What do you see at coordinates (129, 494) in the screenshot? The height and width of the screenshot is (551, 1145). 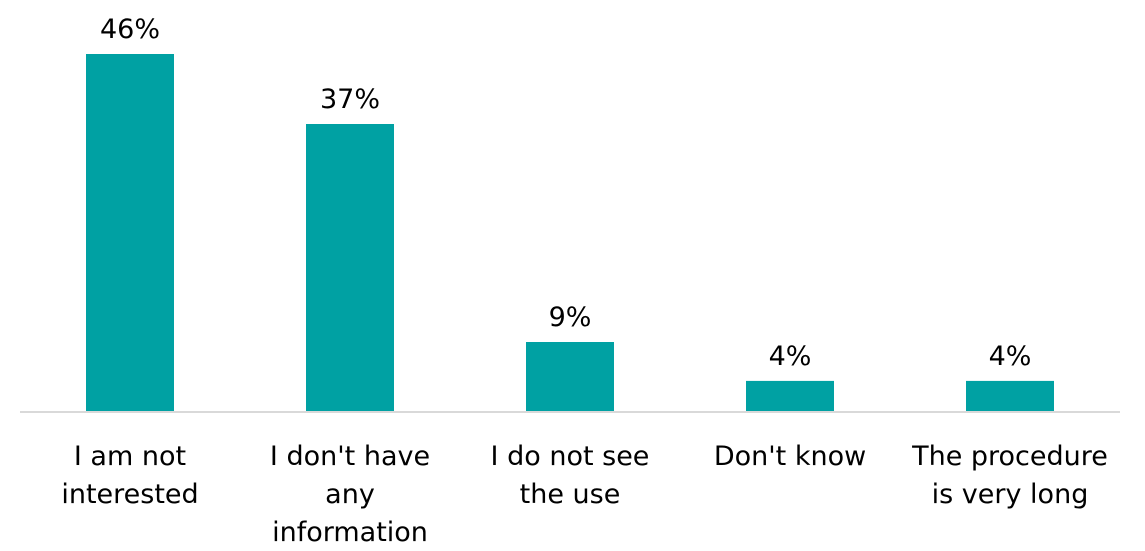 I see `category-label-line: interested` at bounding box center [129, 494].